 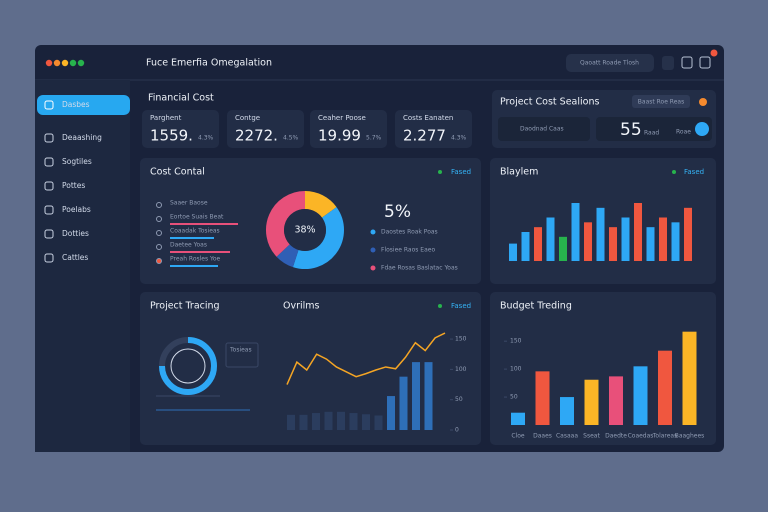 What do you see at coordinates (189, 203) in the screenshot?
I see `row-label: Saaer Baose` at bounding box center [189, 203].